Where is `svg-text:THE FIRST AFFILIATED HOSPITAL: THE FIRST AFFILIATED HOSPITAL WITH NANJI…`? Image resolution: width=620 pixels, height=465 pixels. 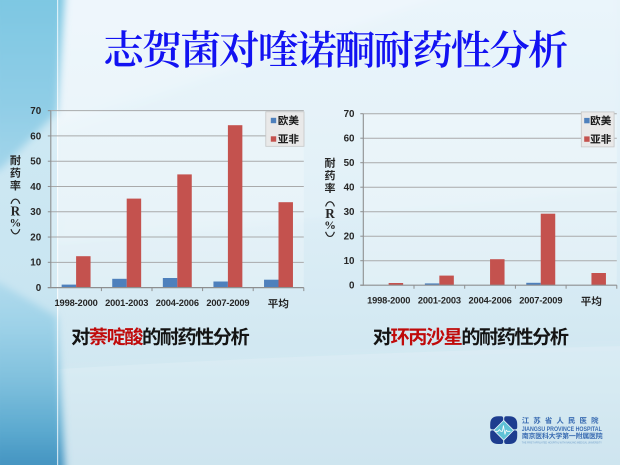
svg-text:THE FIRST AFFILIATED HOSPITAL: THE FIRST AFFILIATED HOSPITAL WITH NANJI… is located at coordinates (562, 442).